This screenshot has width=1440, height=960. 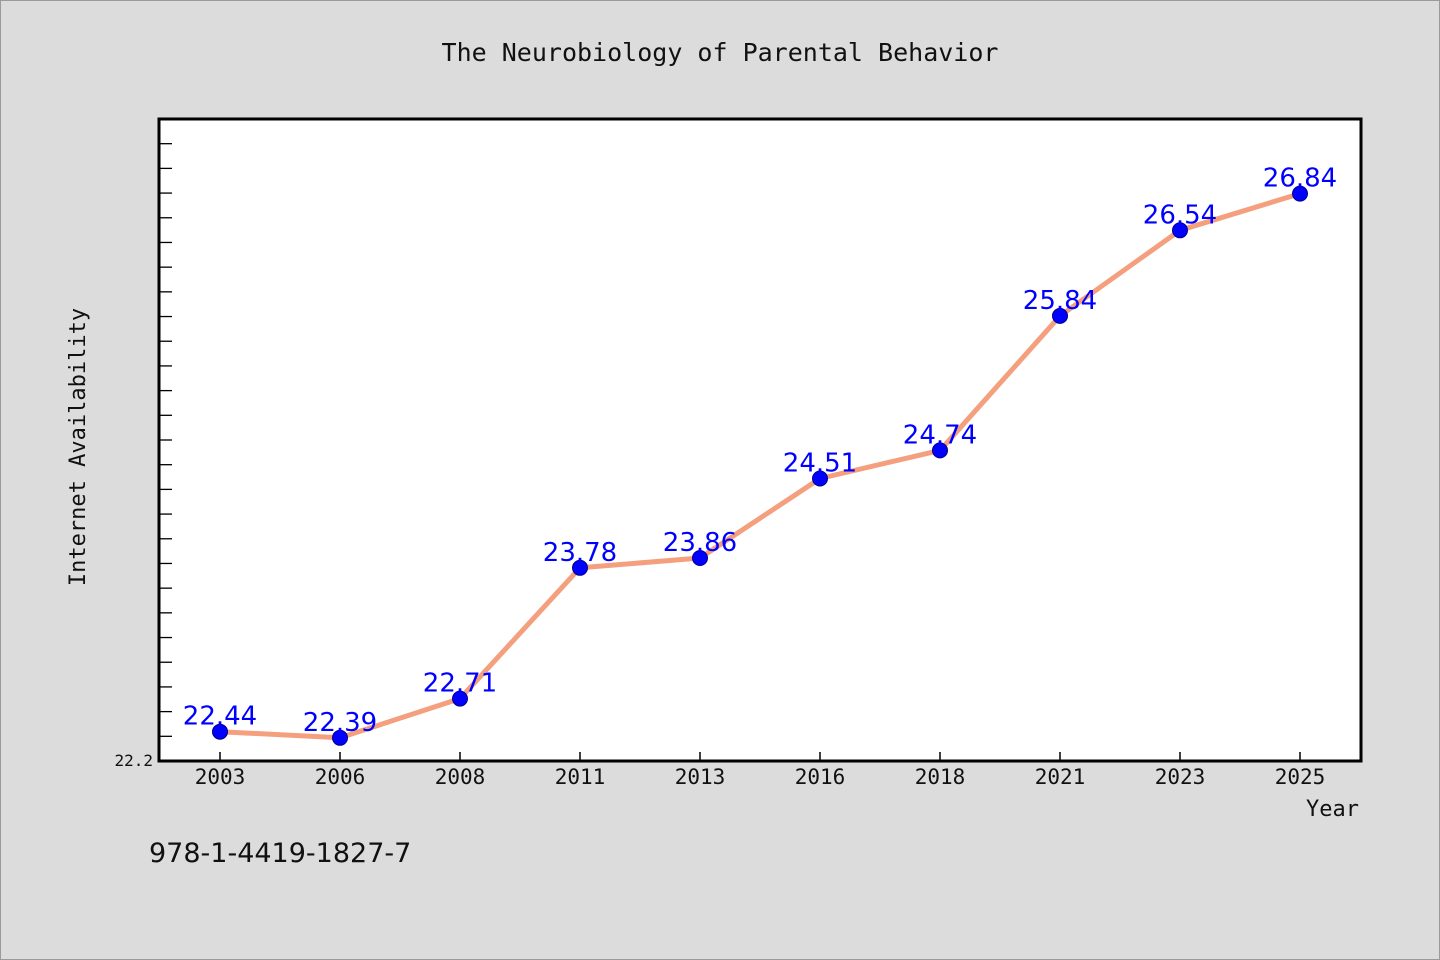 What do you see at coordinates (133, 760) in the screenshot?
I see `y-axis-tick-label: 22.2` at bounding box center [133, 760].